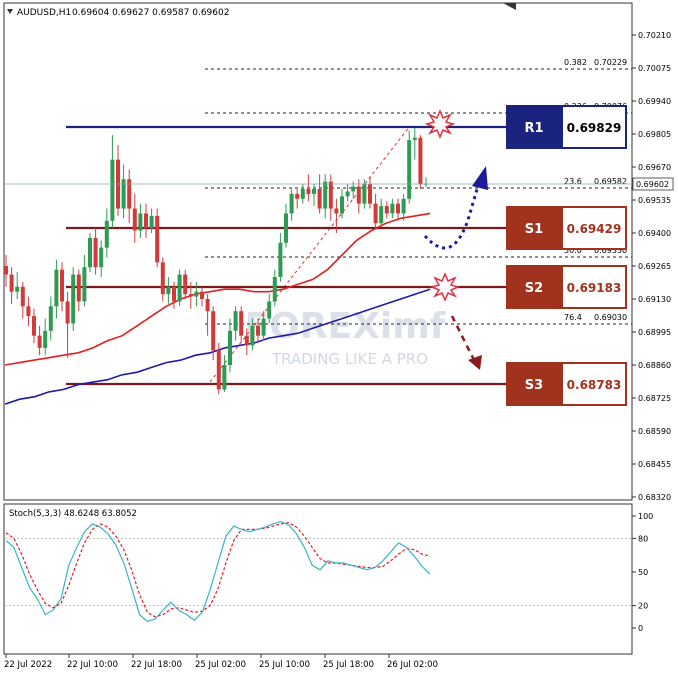 The image size is (678, 678). I want to click on chart-ohlc: 0.69604 0.69627 0.69587 0.69602, so click(150, 13).